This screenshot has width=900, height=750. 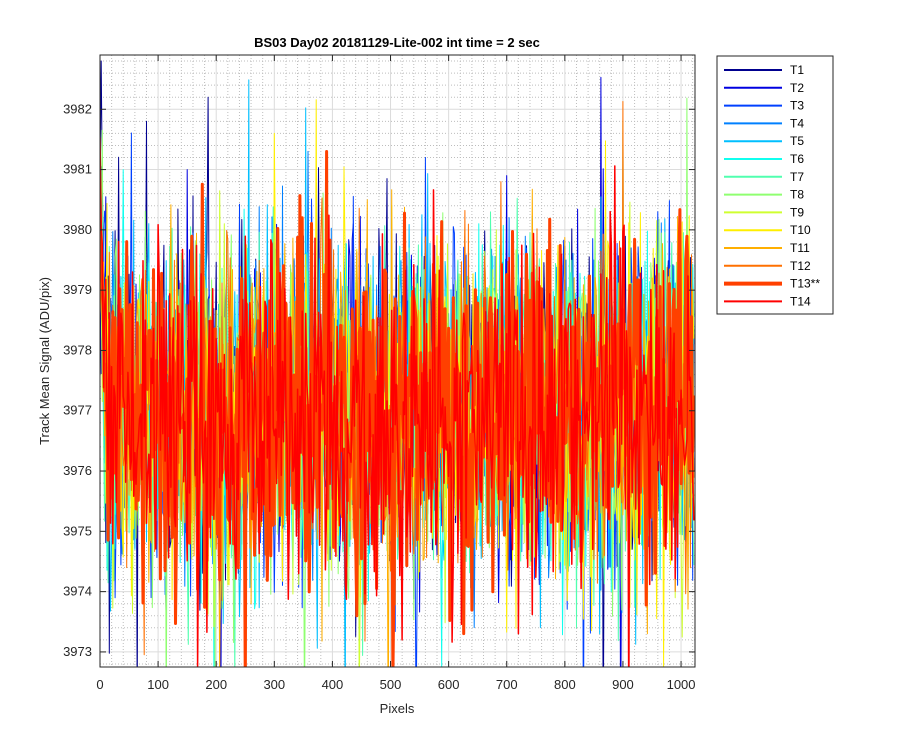 I want to click on y-tick-label: 3976, so click(x=77, y=470).